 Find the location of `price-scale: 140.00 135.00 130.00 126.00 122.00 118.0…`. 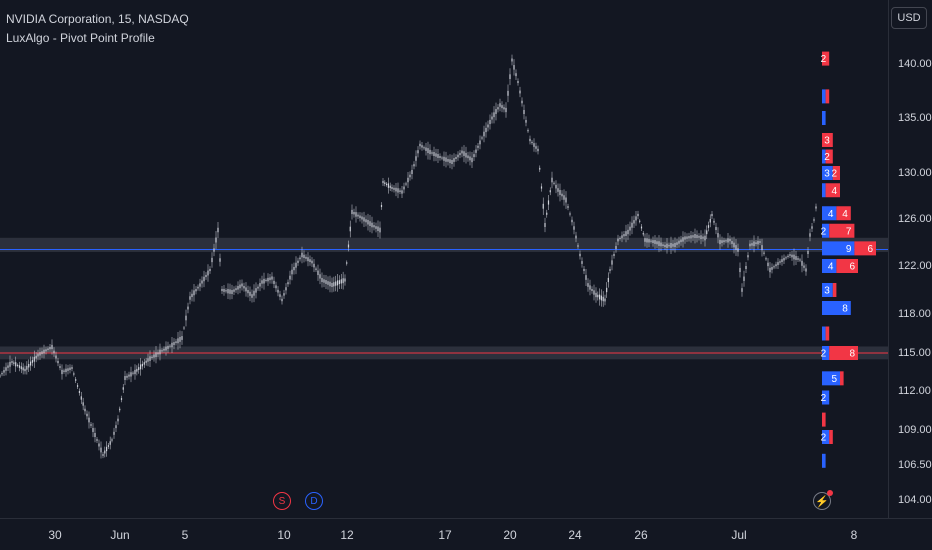

price-scale: 140.00 135.00 130.00 126.00 122.00 118.0… is located at coordinates (910, 259).